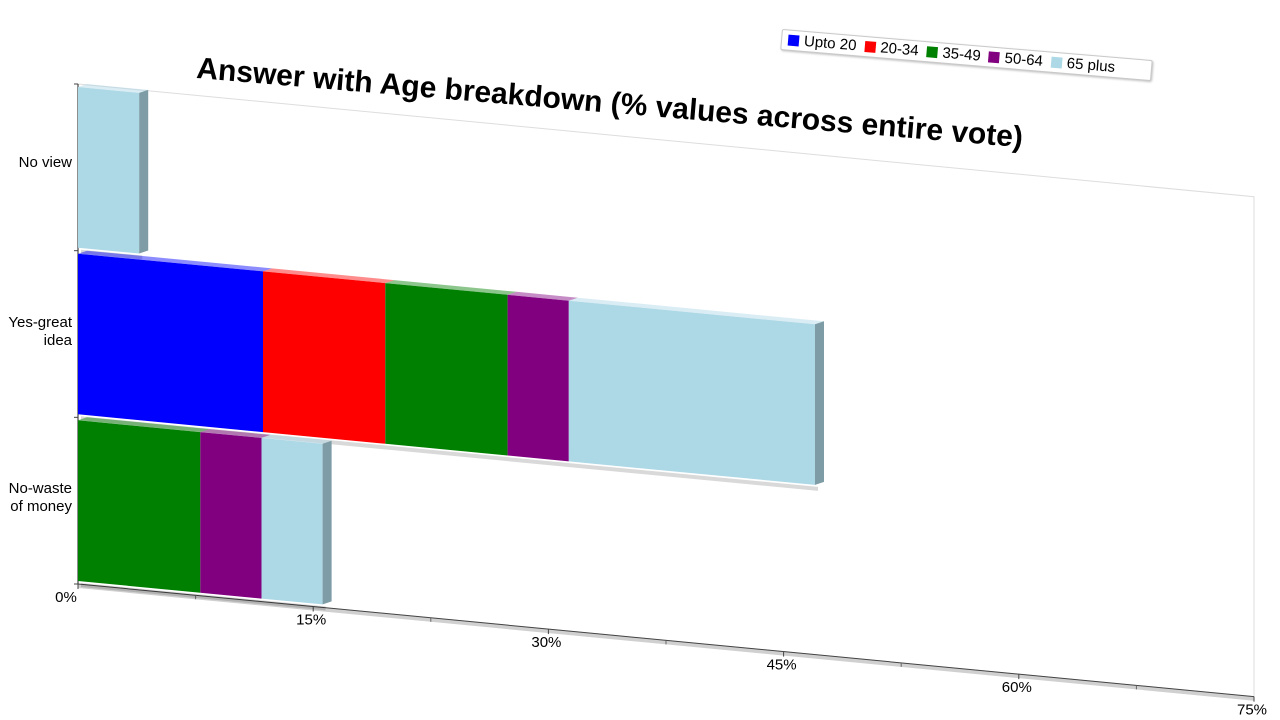 The height and width of the screenshot is (720, 1280). Describe the element at coordinates (45, 162) in the screenshot. I see `category-label-line: No view` at that location.